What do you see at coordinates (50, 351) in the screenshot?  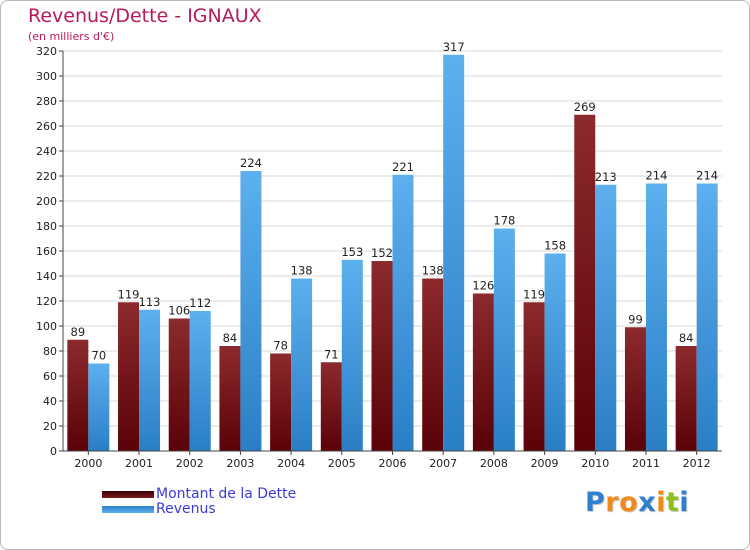 I see `y-tick-label: 80` at bounding box center [50, 351].